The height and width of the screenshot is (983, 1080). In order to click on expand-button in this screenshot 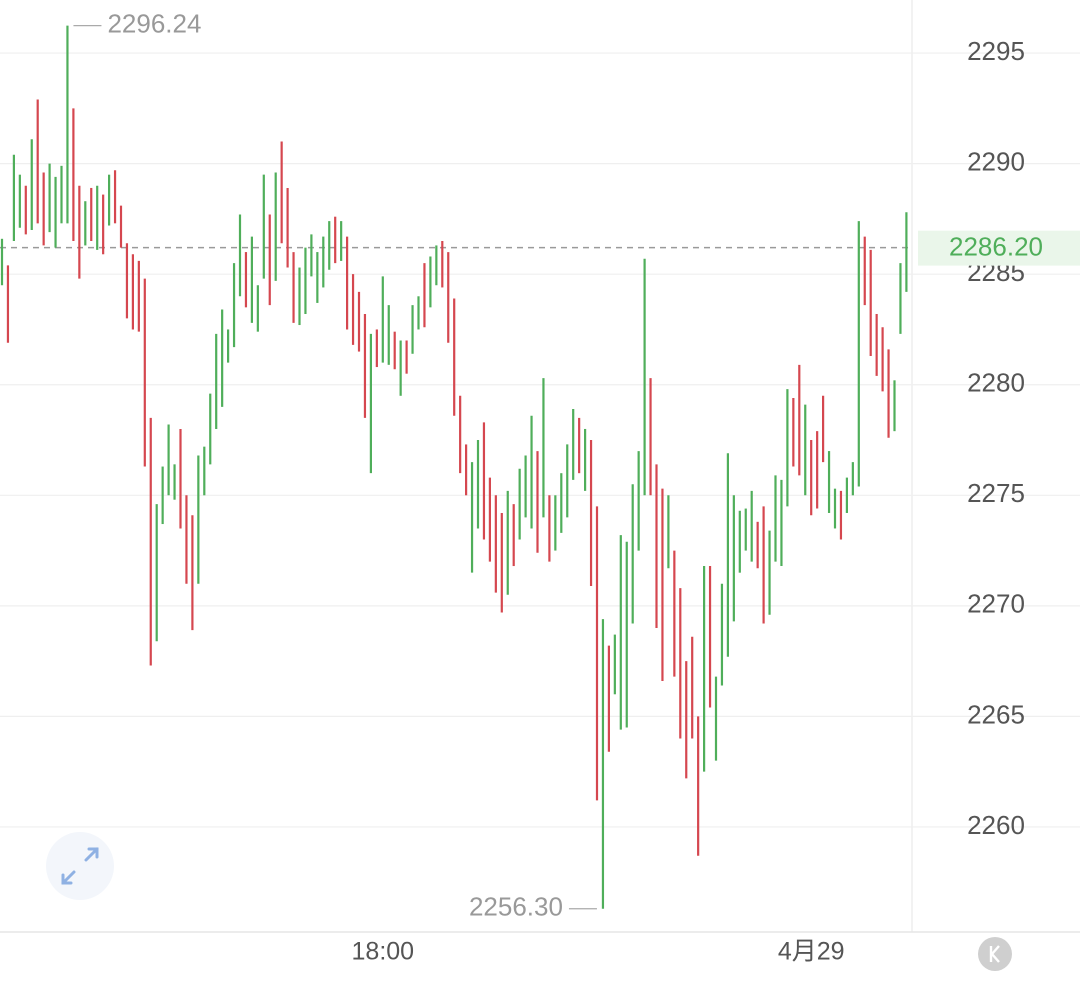, I will do `click(80, 866)`.